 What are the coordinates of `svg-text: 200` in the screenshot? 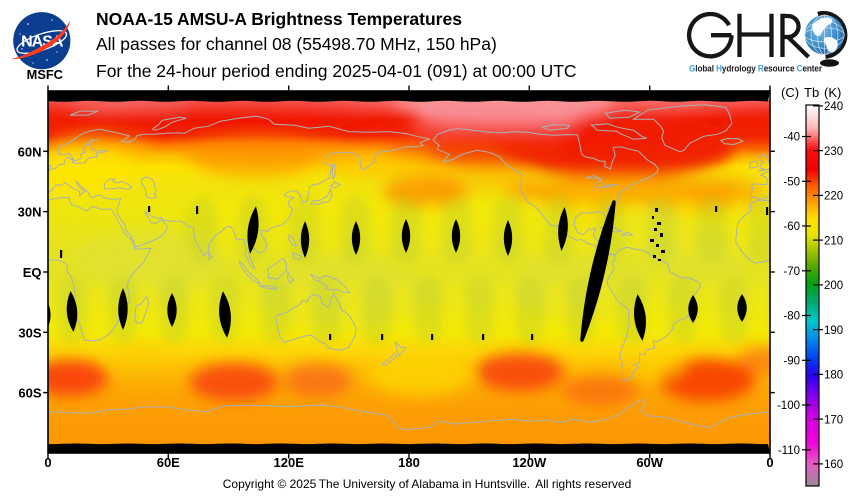 It's located at (833, 286).